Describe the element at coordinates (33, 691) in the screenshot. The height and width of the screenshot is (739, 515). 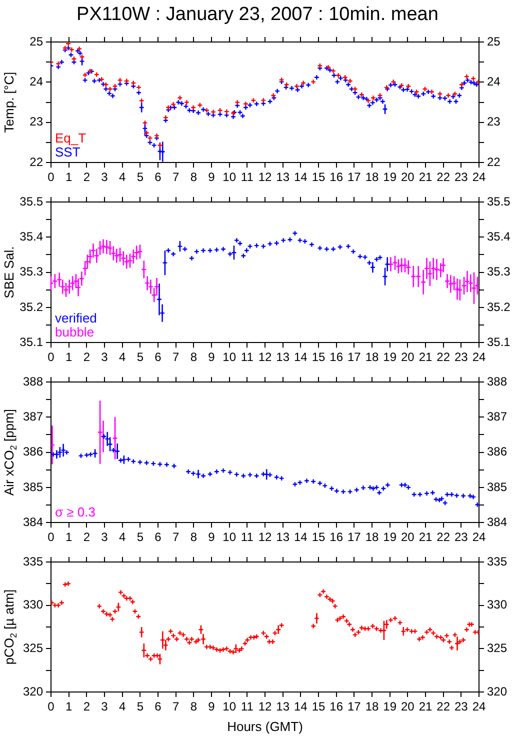
I see `y-tick-label: 320` at that location.